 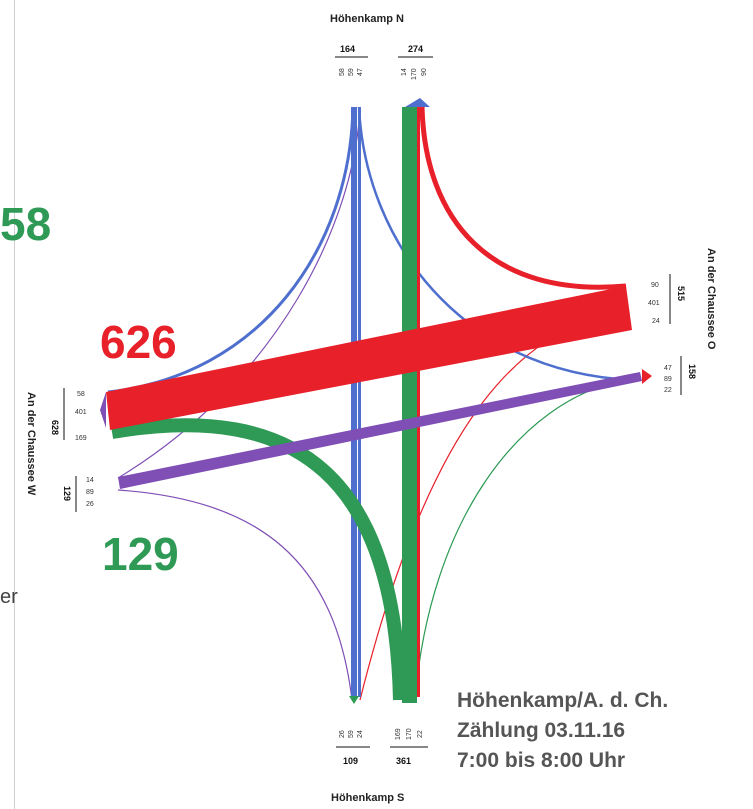 What do you see at coordinates (523, 198) in the screenshot?
I see `flow-curve-red-ne` at bounding box center [523, 198].